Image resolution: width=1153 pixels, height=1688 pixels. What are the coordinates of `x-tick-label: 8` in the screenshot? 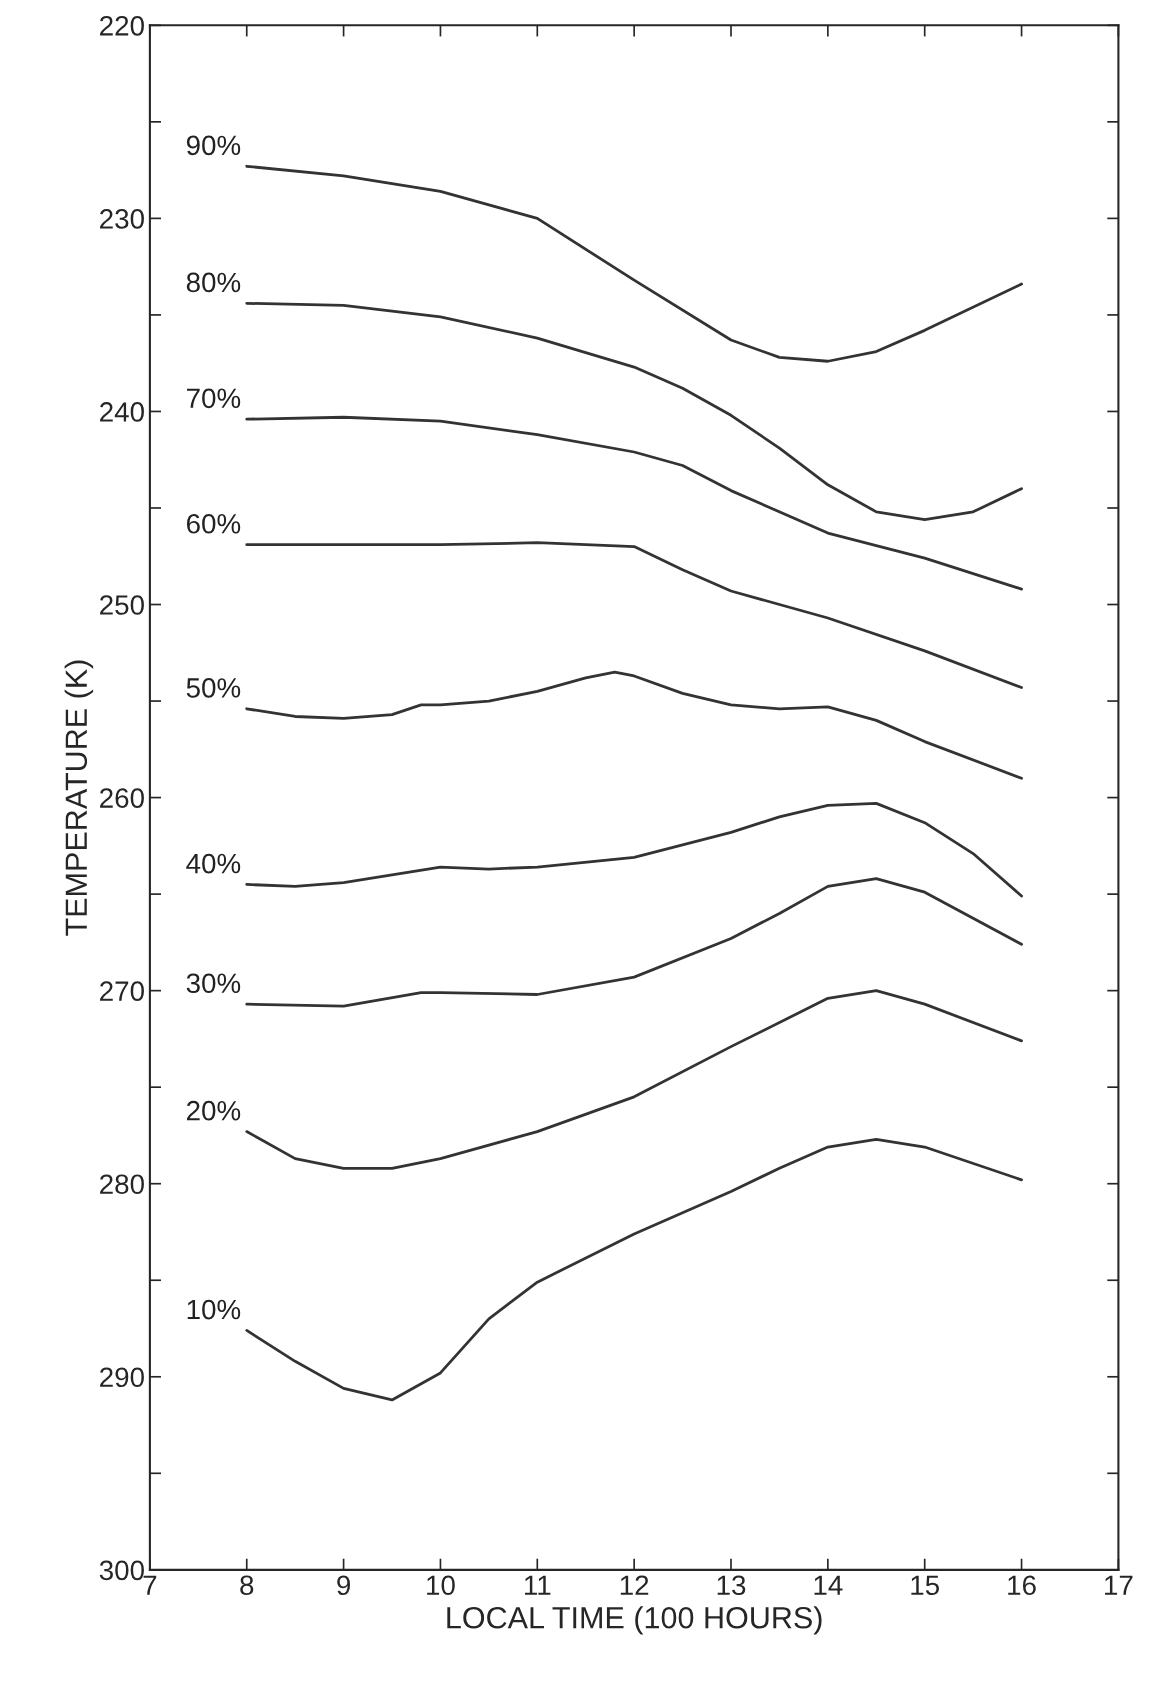 It's located at (247, 1585).